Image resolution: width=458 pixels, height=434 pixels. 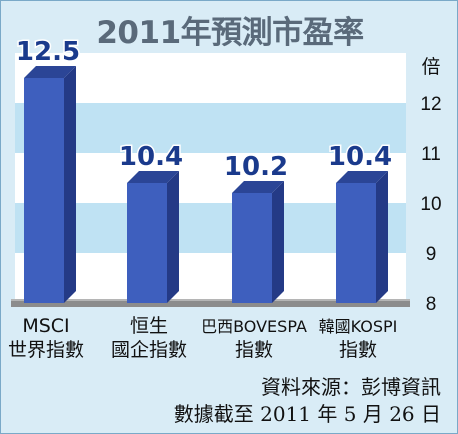 What do you see at coordinates (210, 303) in the screenshot?
I see `axis-floor` at bounding box center [210, 303].